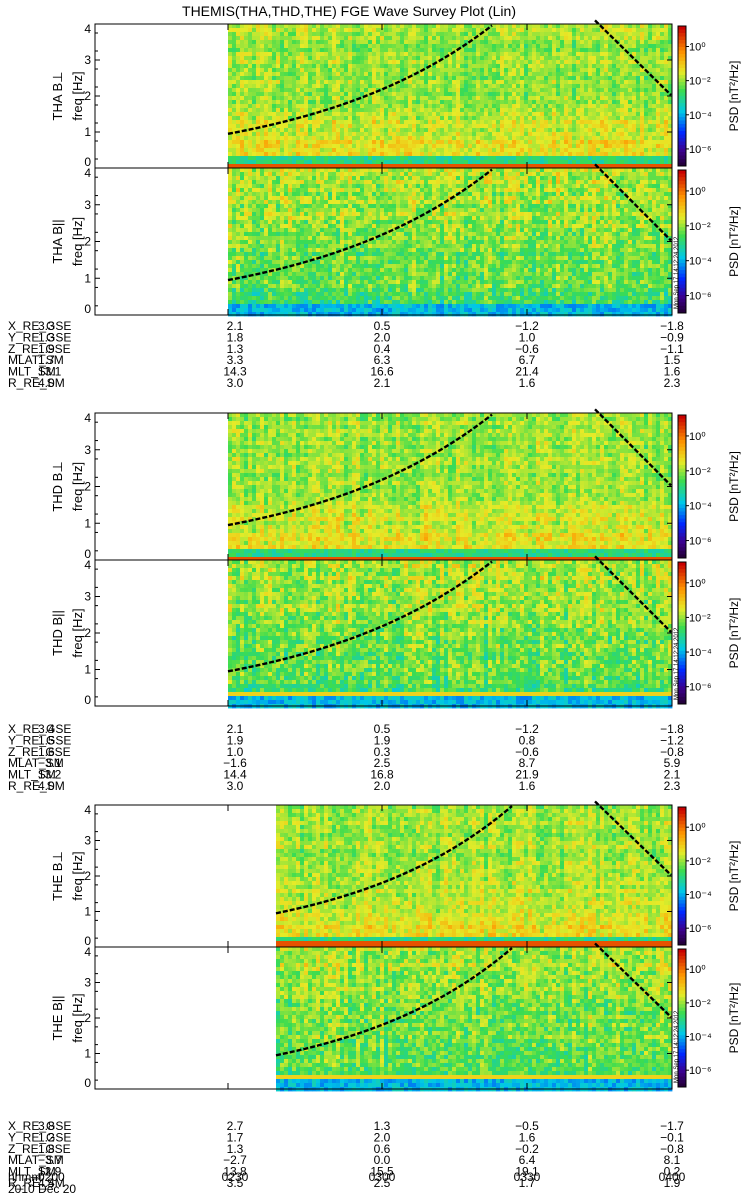 The width and height of the screenshot is (750, 1200). What do you see at coordinates (50, 763) in the screenshot?
I see `ephemeris-value: −3.1` at bounding box center [50, 763].